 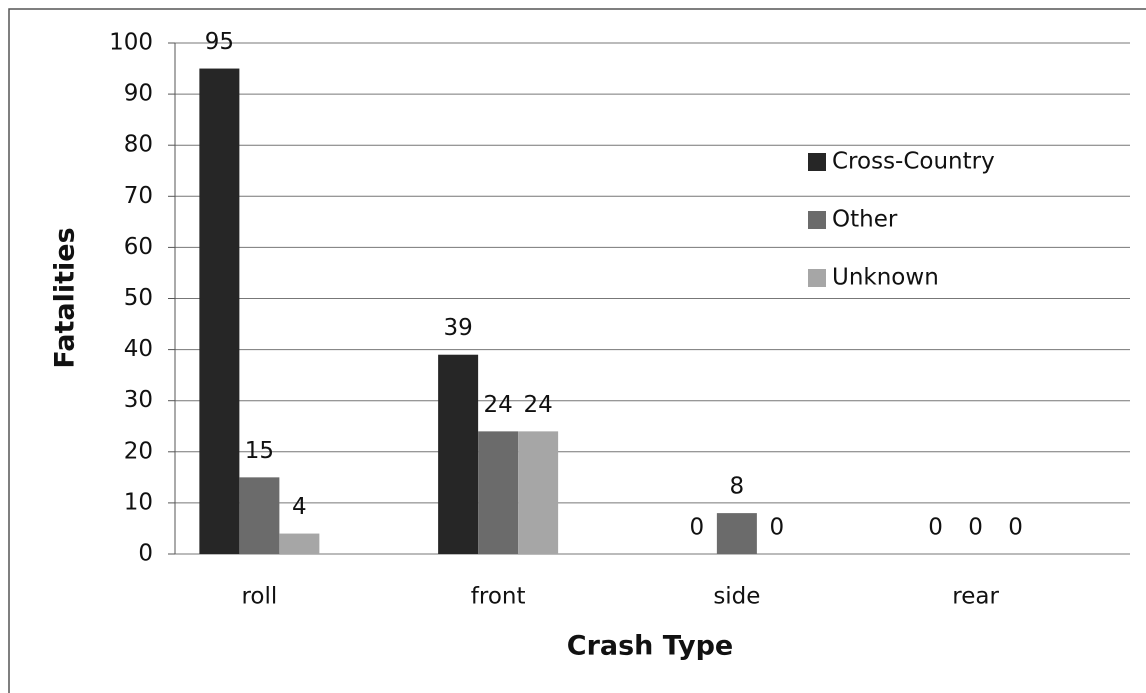 What do you see at coordinates (259, 597) in the screenshot?
I see `x-tick-label: roll` at bounding box center [259, 597].